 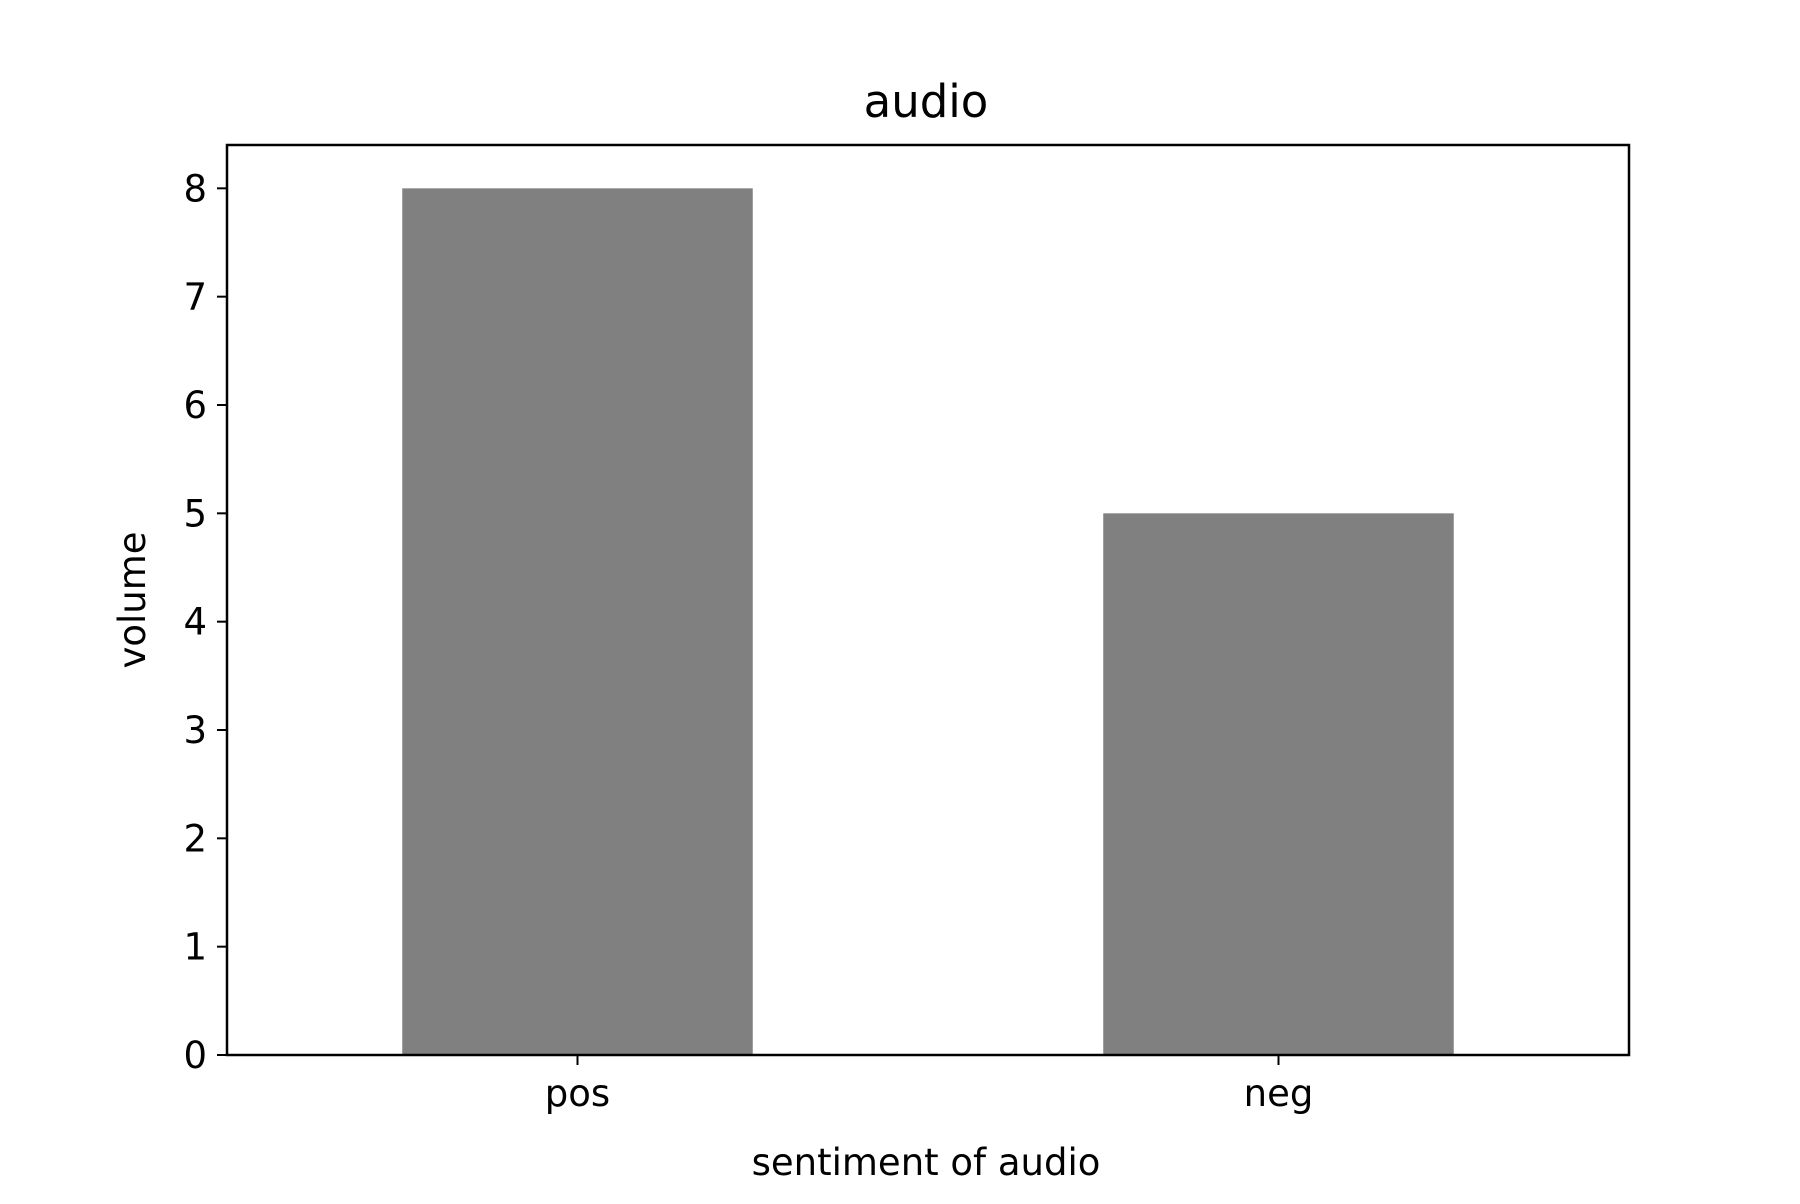 What do you see at coordinates (195, 513) in the screenshot?
I see `y-tick-label: 5` at bounding box center [195, 513].